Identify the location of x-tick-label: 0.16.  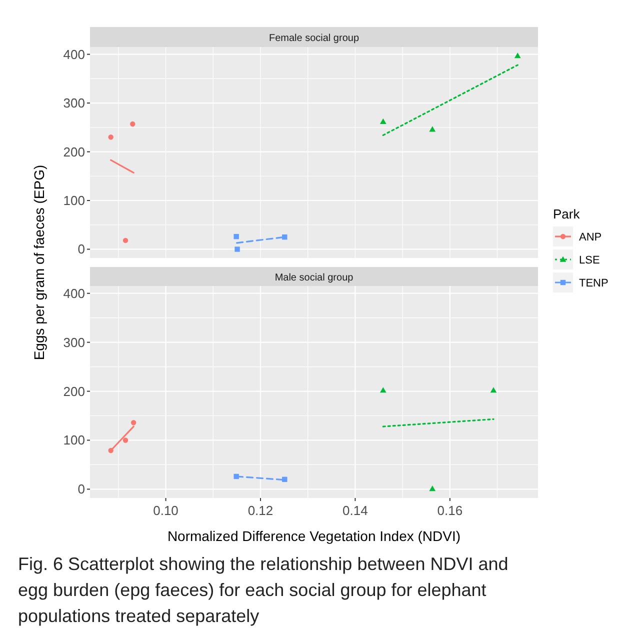
(450, 510).